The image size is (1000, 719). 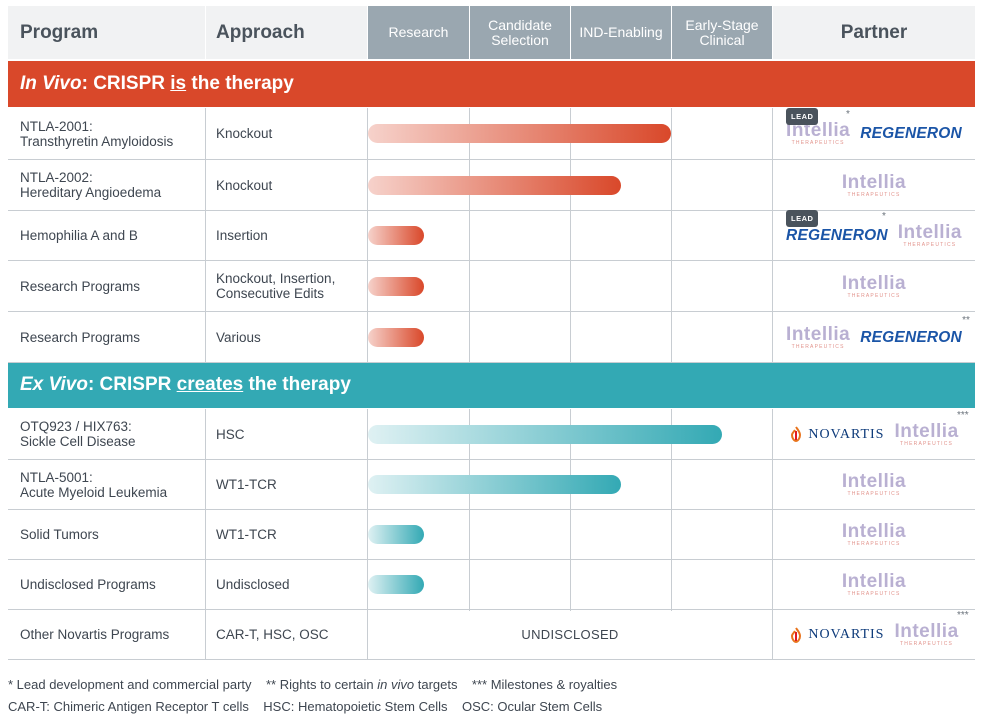 What do you see at coordinates (78, 434) in the screenshot?
I see `program-name: OTQ923 / HIX763: Sickle Cell Disease` at bounding box center [78, 434].